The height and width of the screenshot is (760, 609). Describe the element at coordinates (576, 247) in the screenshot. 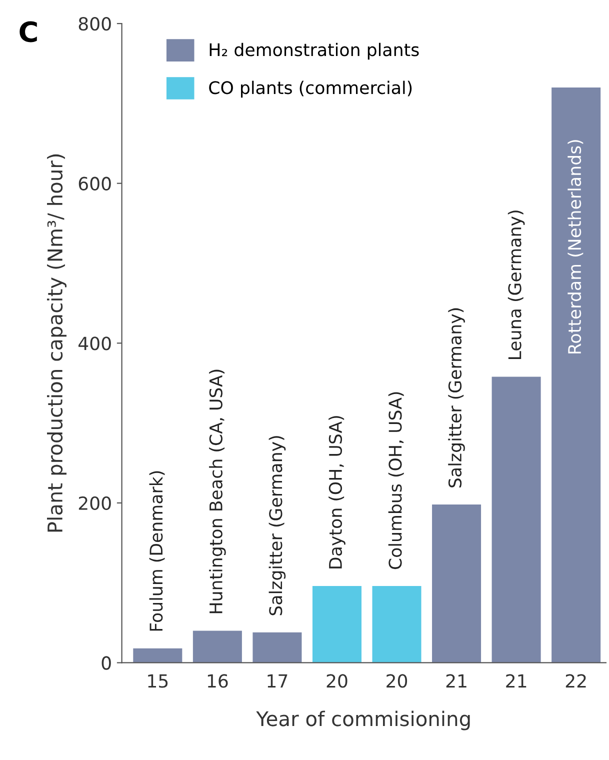

I see `annotation: Rotterdam (Netherlands)` at that location.